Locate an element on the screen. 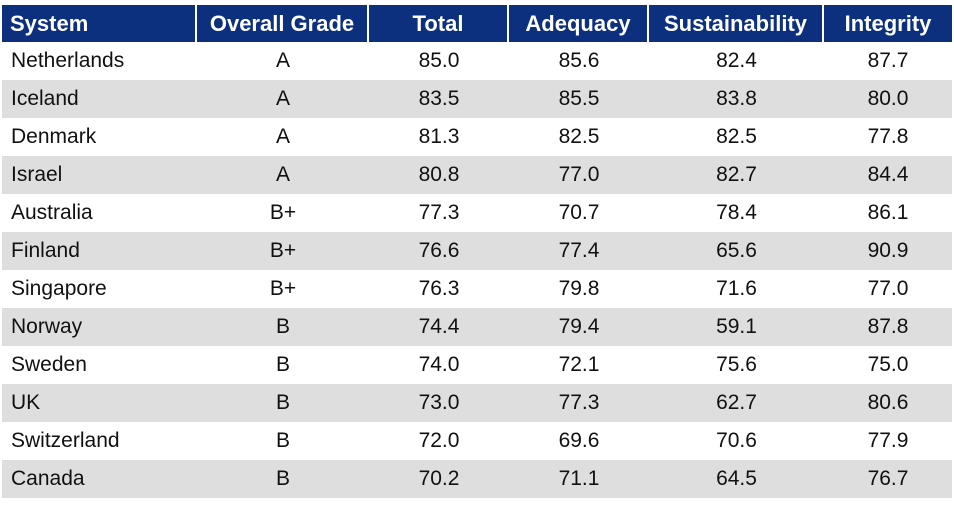 Image resolution: width=954 pixels, height=508 pixels. cell-integrity: 80.0 is located at coordinates (888, 99).